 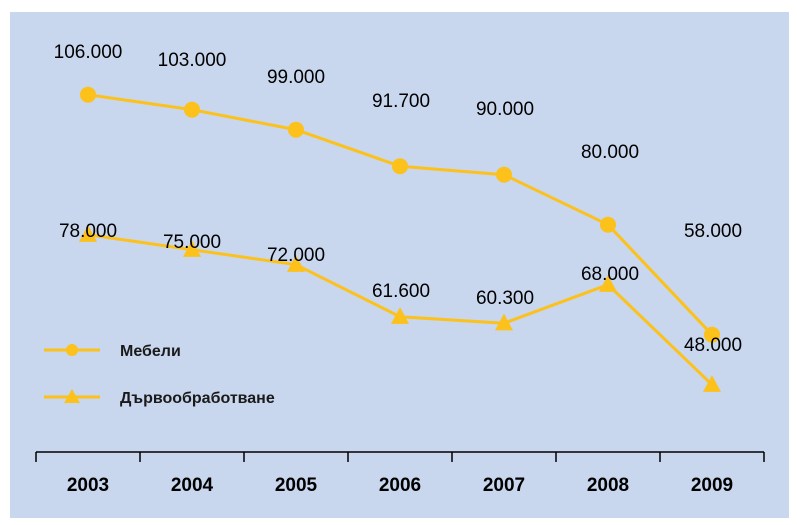 I want to click on data-label: 68.000, so click(x=610, y=274).